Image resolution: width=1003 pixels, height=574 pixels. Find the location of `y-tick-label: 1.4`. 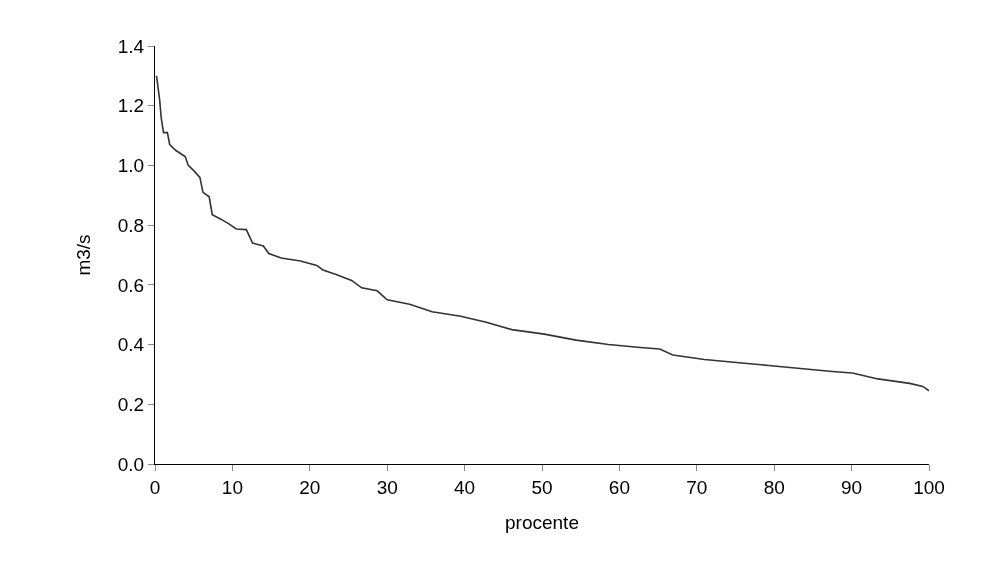

y-tick-label: 1.4 is located at coordinates (131, 46).